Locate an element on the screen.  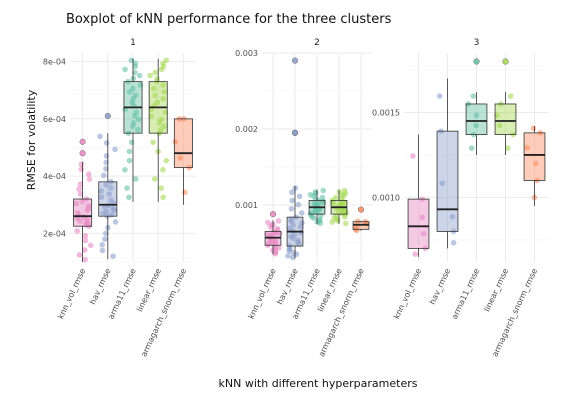
x-tick-label: linear_rmse is located at coordinates (496, 290).